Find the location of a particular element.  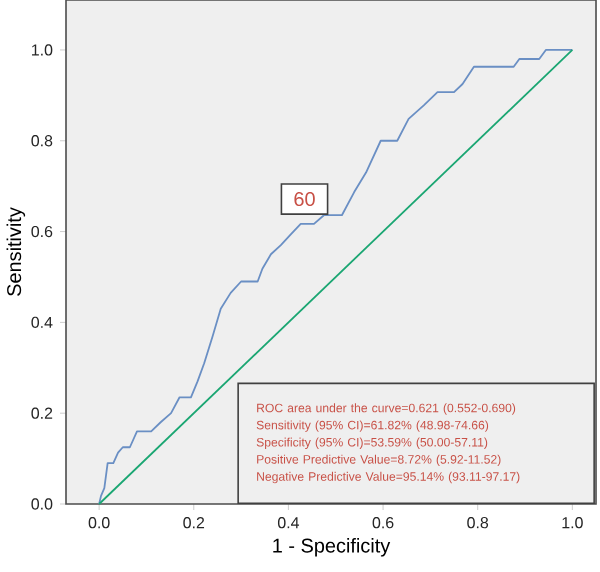

x-axis-title: 1 - Specificity is located at coordinates (332, 547).